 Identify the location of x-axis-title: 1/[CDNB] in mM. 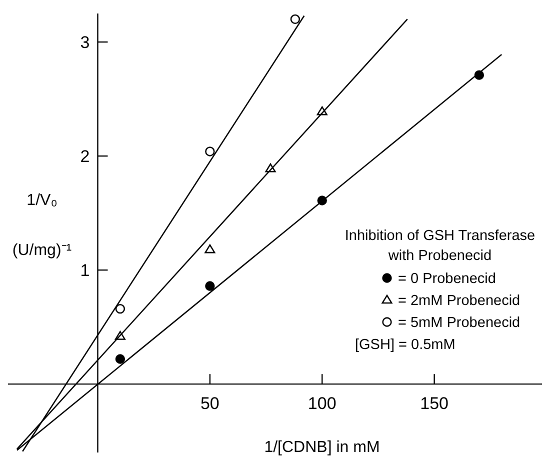
(322, 447).